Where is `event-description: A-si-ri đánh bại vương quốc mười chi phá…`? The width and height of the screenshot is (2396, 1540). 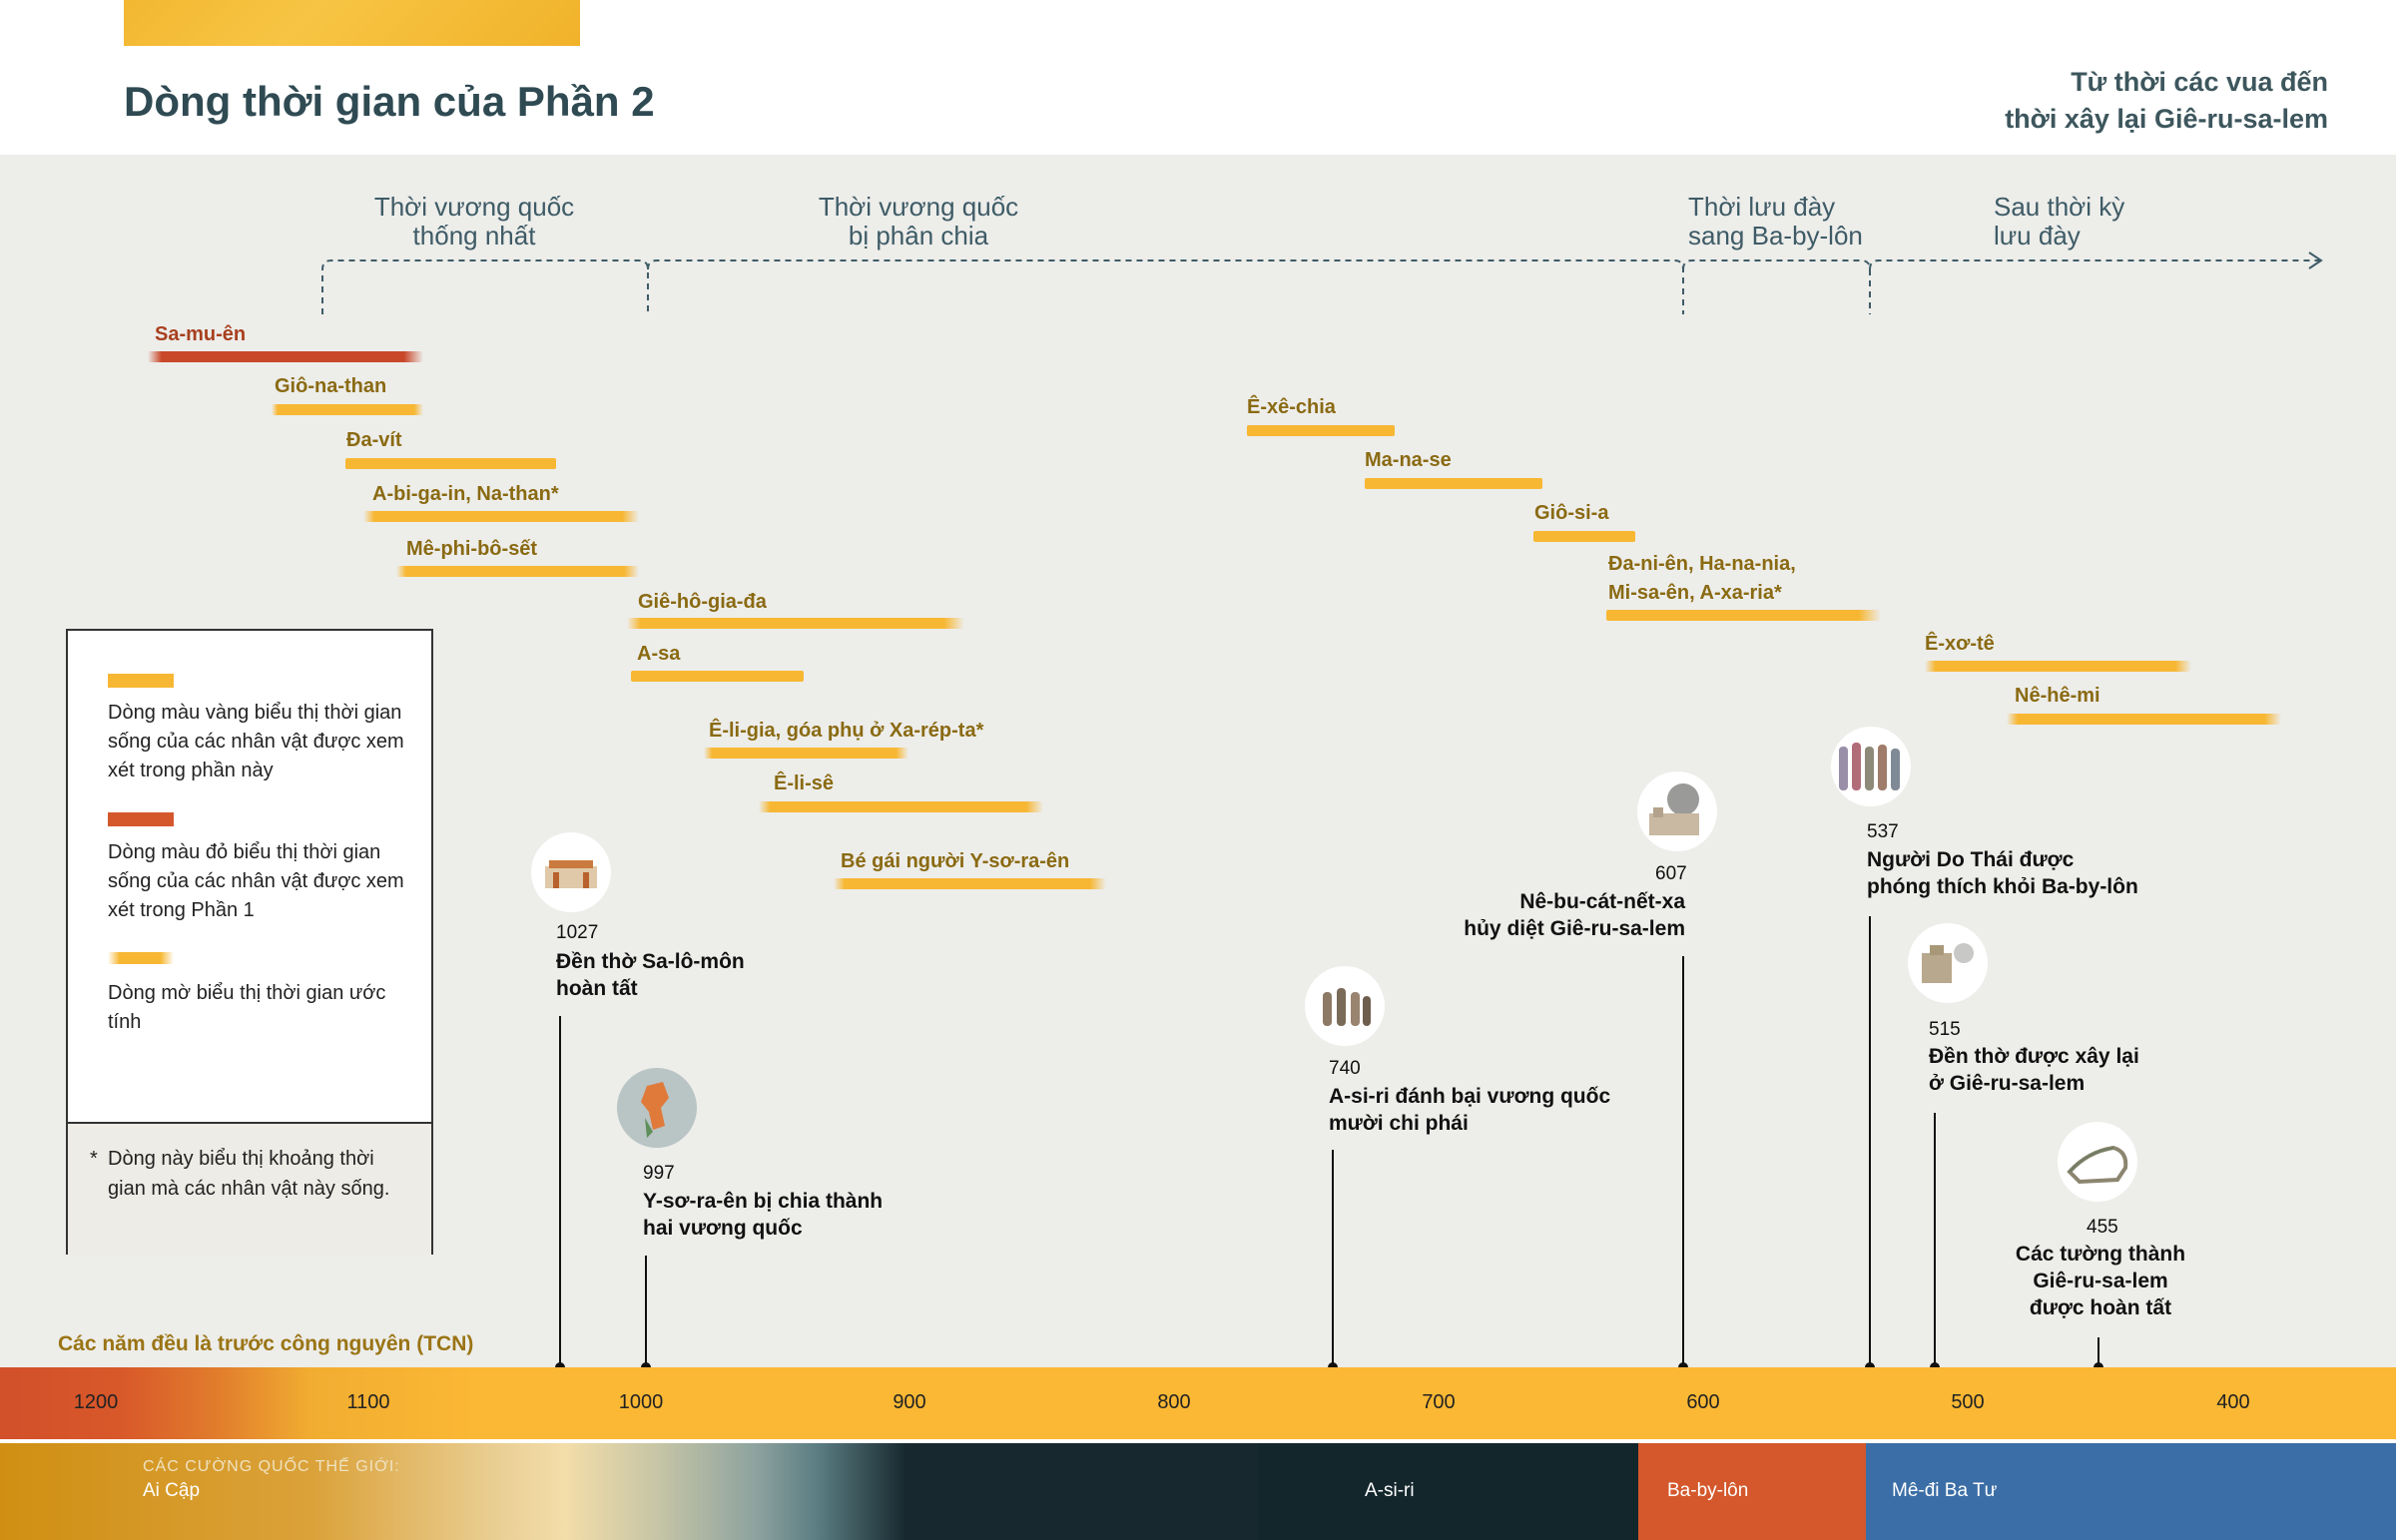
event-description: A-si-ri đánh bại vương quốc mười chi phá… is located at coordinates (1469, 1110).